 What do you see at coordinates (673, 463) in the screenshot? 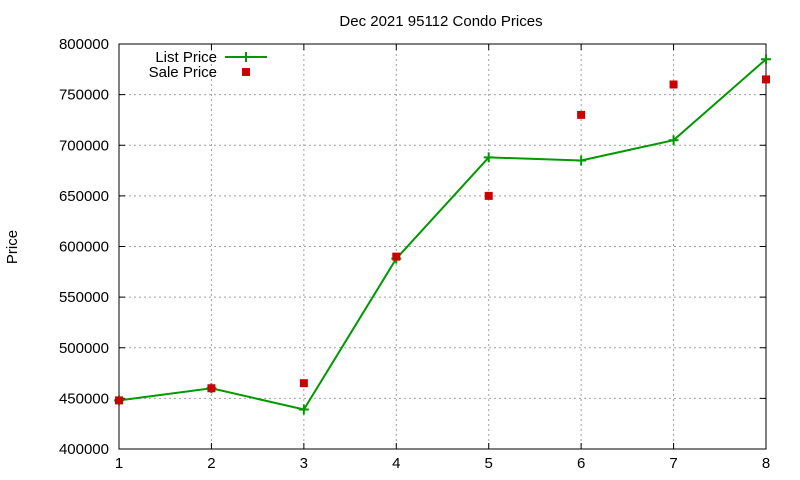
I see `x-tick-label: 7` at bounding box center [673, 463].